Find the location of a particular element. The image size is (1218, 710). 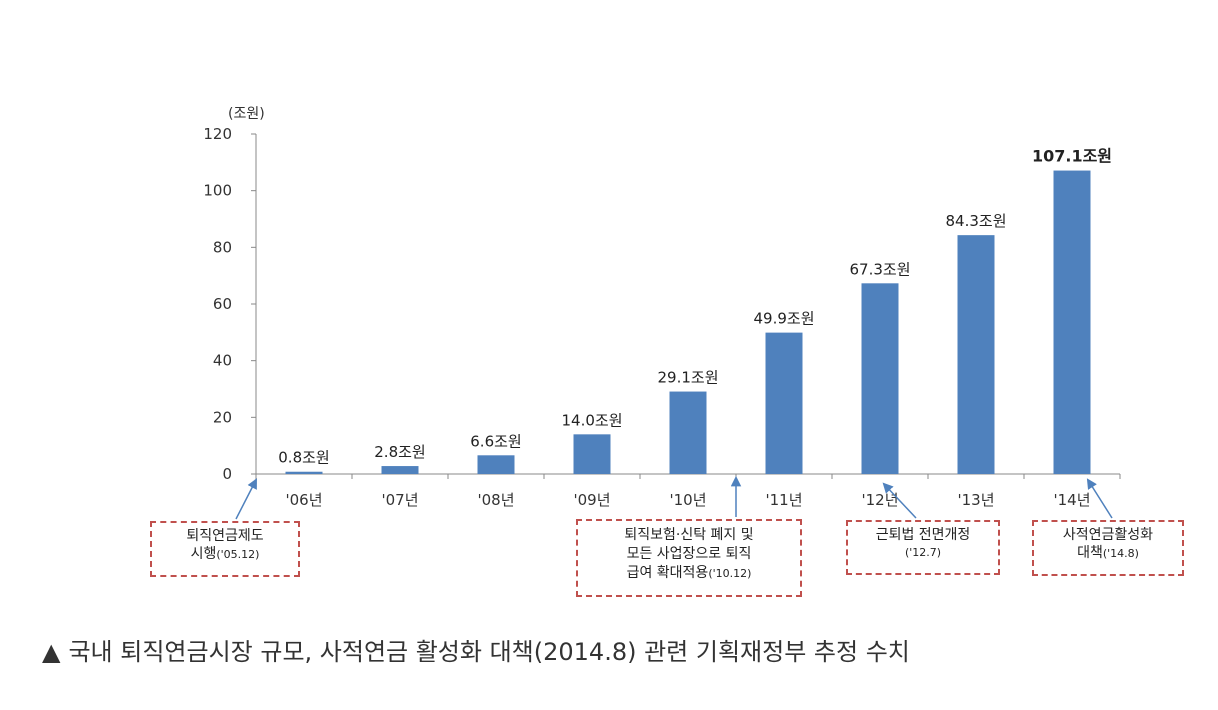

annotation-date: ('14.8) is located at coordinates (1120, 553).